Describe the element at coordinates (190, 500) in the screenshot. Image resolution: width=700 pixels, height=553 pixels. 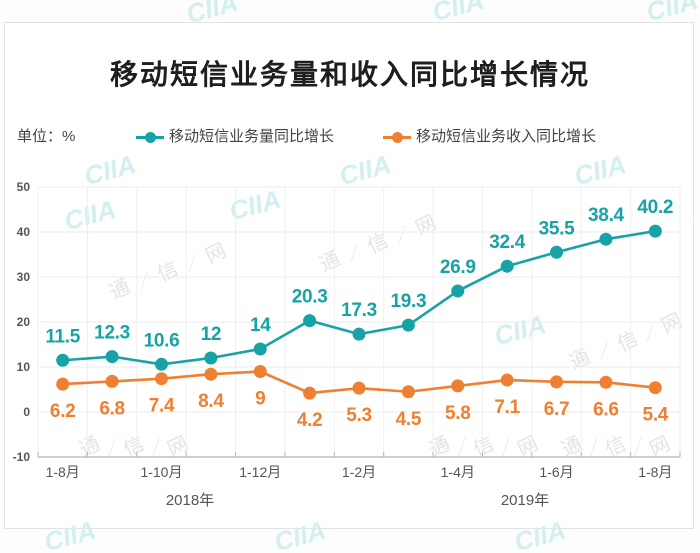
I see `year-group-label: 2018年` at that location.